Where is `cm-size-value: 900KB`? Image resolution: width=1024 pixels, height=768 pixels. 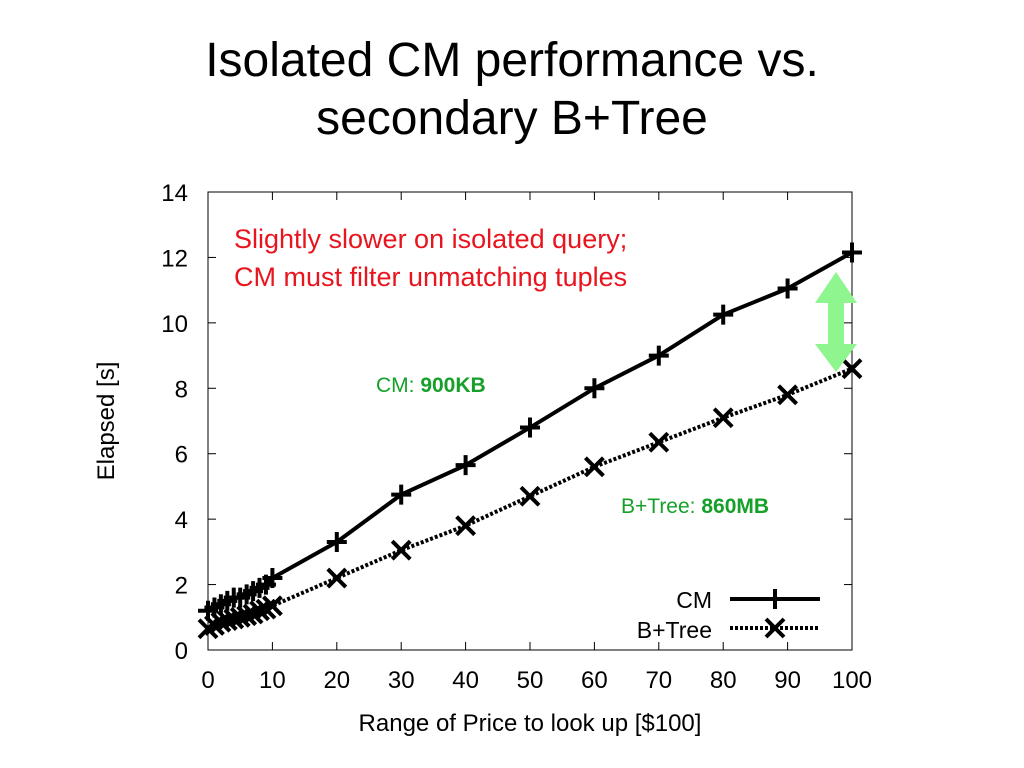
cm-size-value: 900KB is located at coordinates (452, 385).